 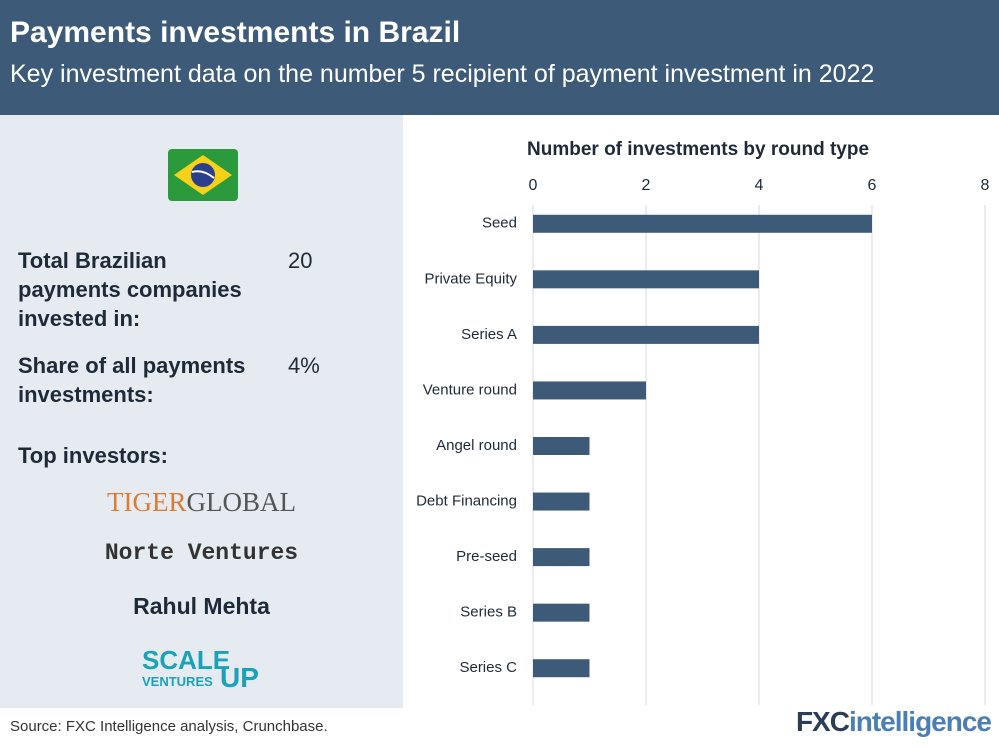 What do you see at coordinates (132, 380) in the screenshot?
I see `stat-label: Share of all payments investments:` at bounding box center [132, 380].